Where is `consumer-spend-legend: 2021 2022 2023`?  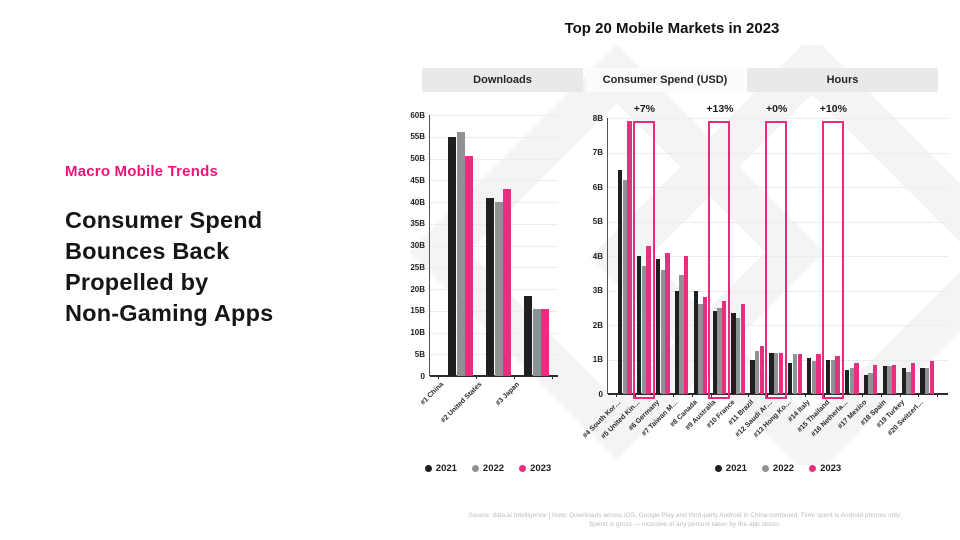
consumer-spend-legend: 2021 2022 2023 is located at coordinates (778, 468).